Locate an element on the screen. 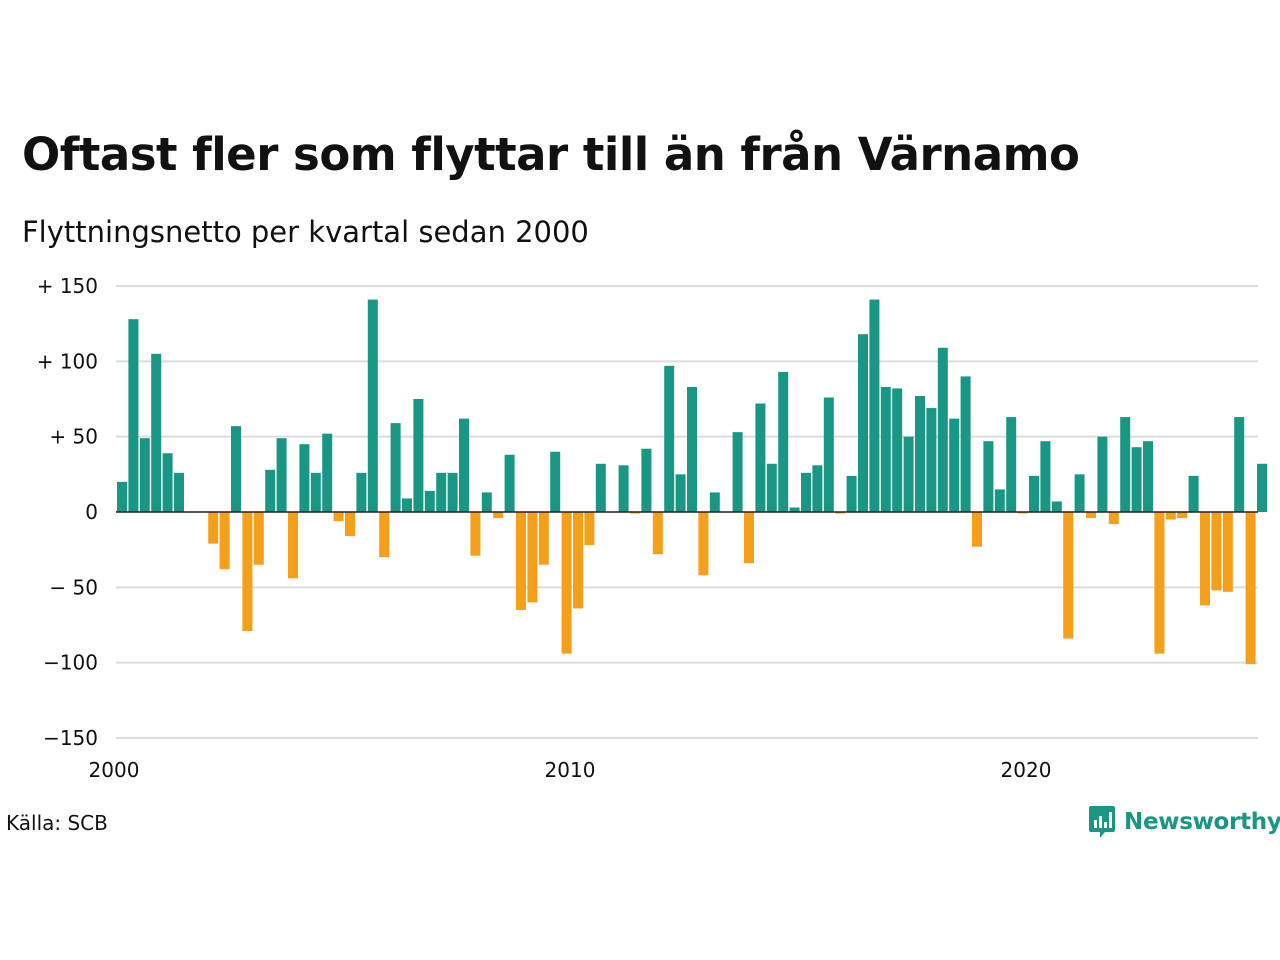  y-tick-label: + 150 is located at coordinates (67, 286).